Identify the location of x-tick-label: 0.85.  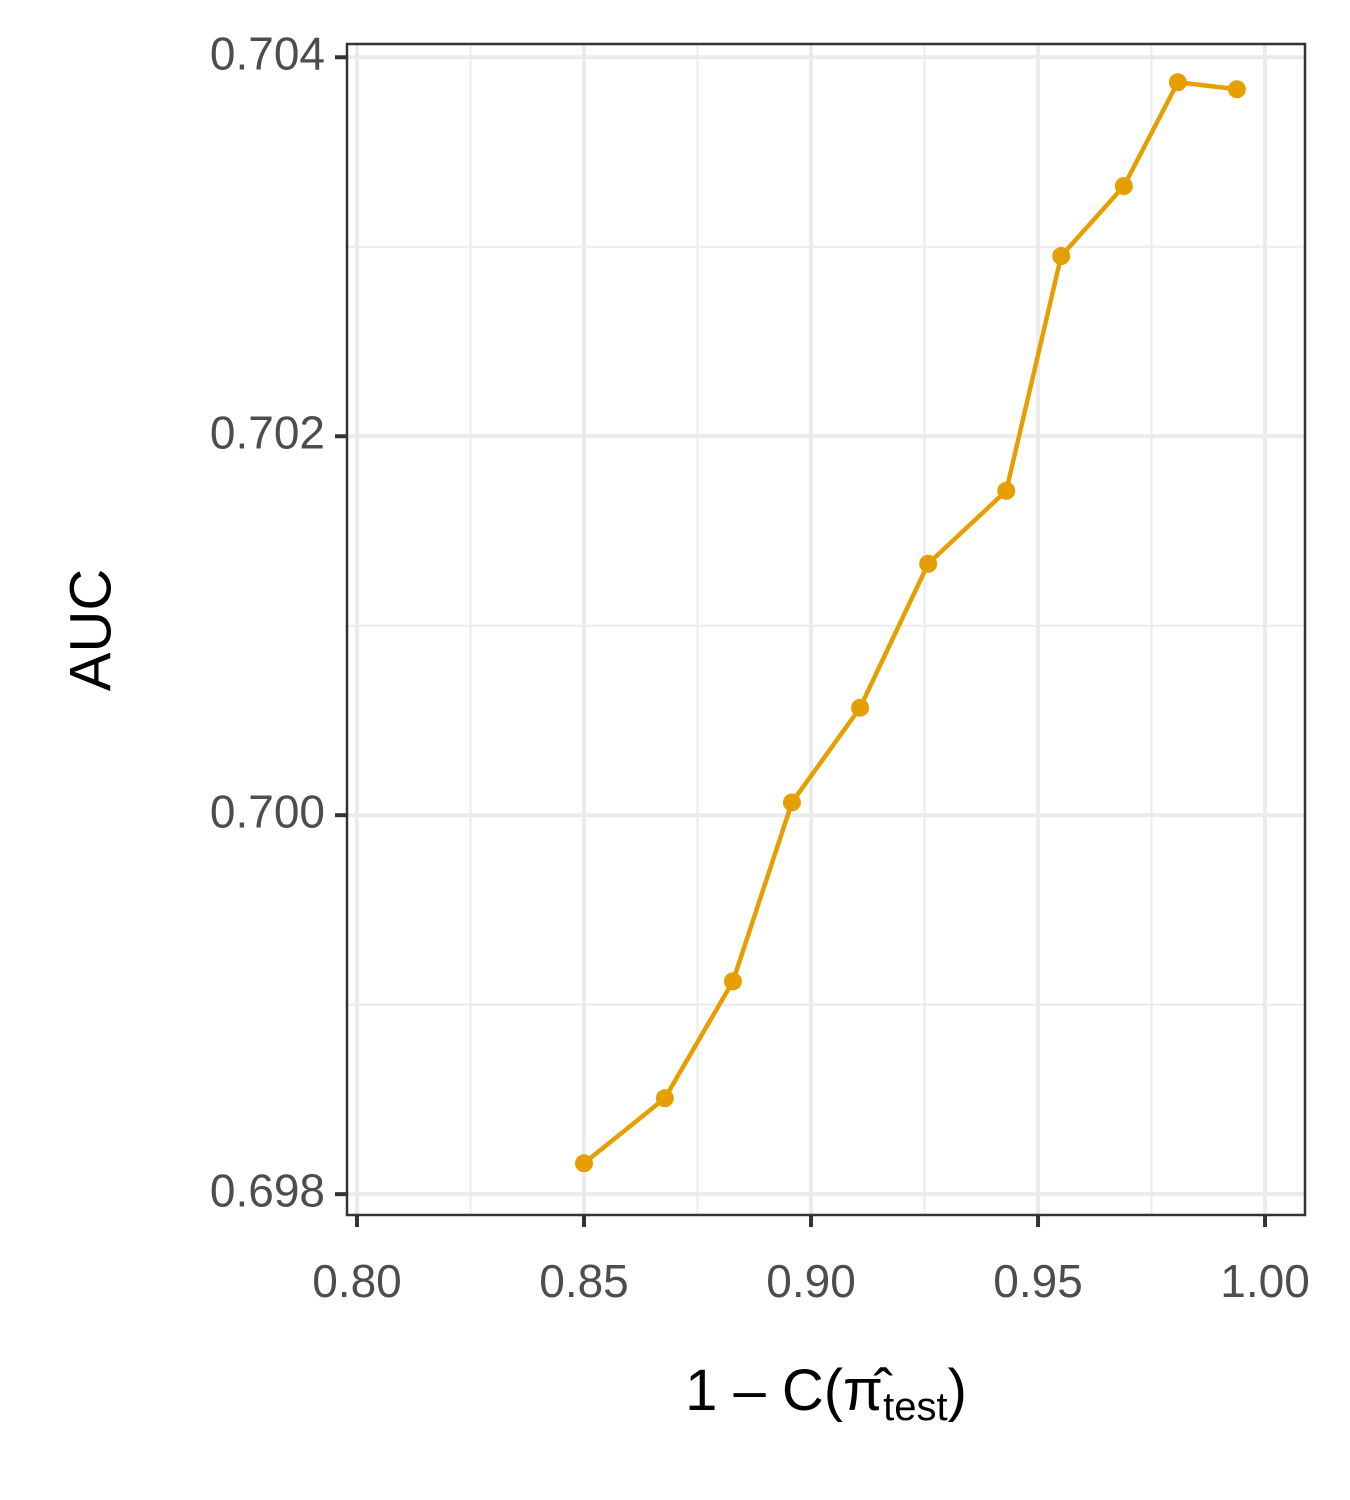
(584, 1281).